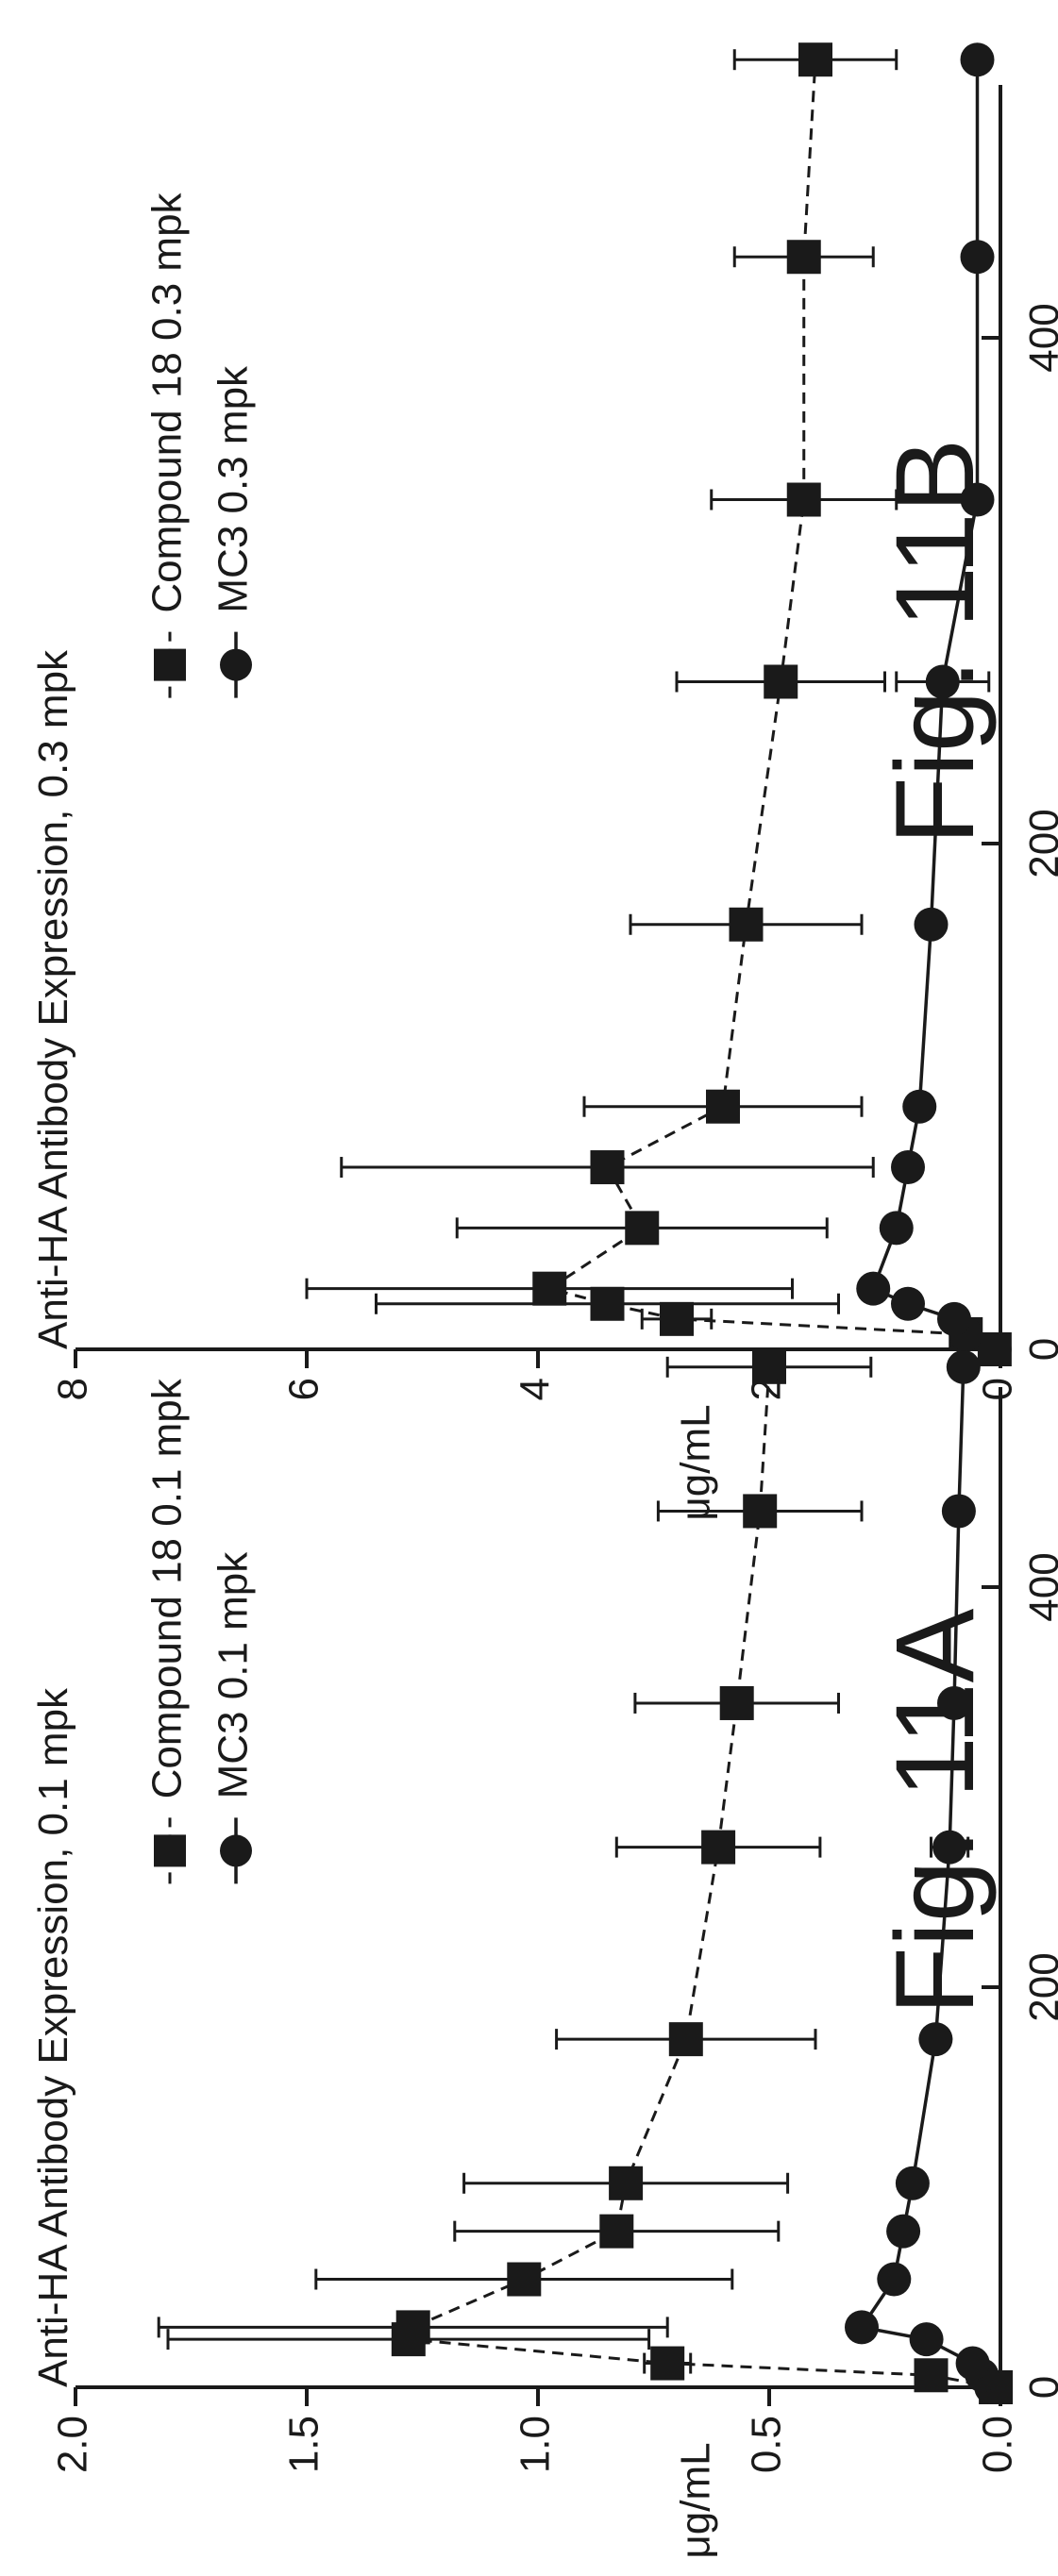 The height and width of the screenshot is (2576, 1058). Describe the element at coordinates (170, 1850) in the screenshot. I see `fig-11a-legend-compound-18-0-1-mpk-swatch-marker` at that location.